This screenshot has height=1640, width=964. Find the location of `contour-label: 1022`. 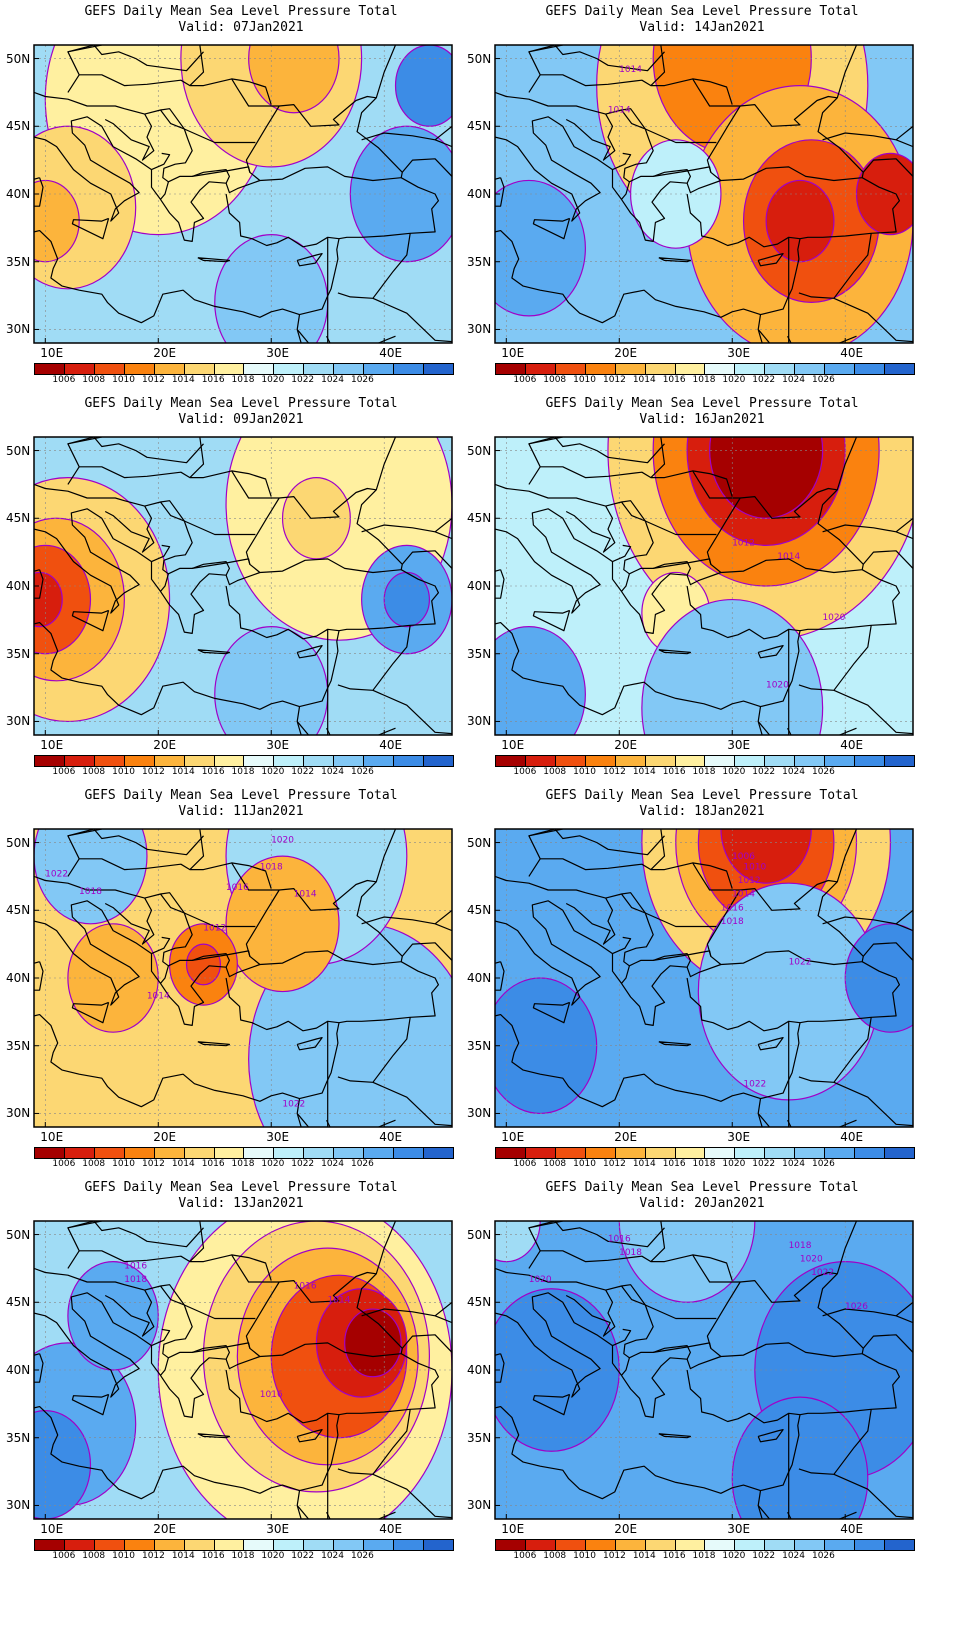

contour-label: 1022 is located at coordinates (754, 1084).